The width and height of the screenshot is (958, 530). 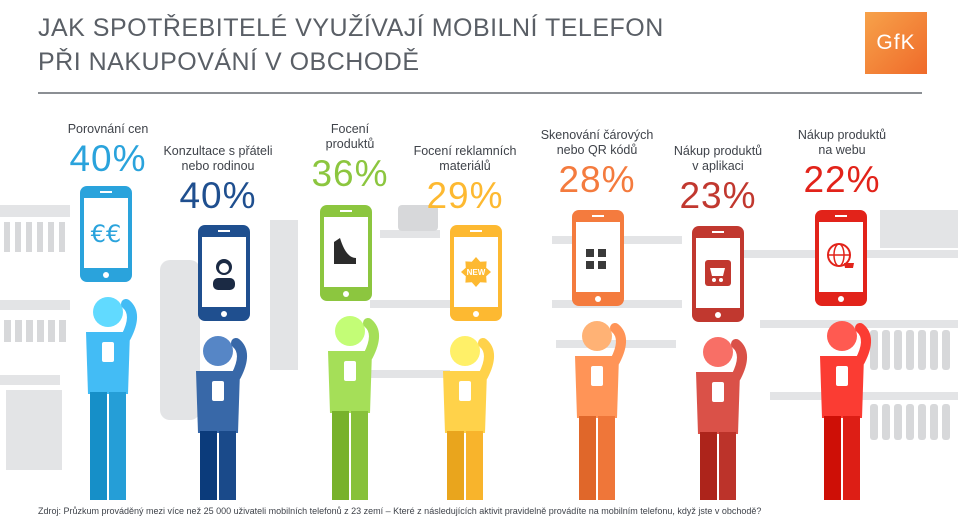 I want to click on category-label-line: nebo QR kódů, so click(x=597, y=150).